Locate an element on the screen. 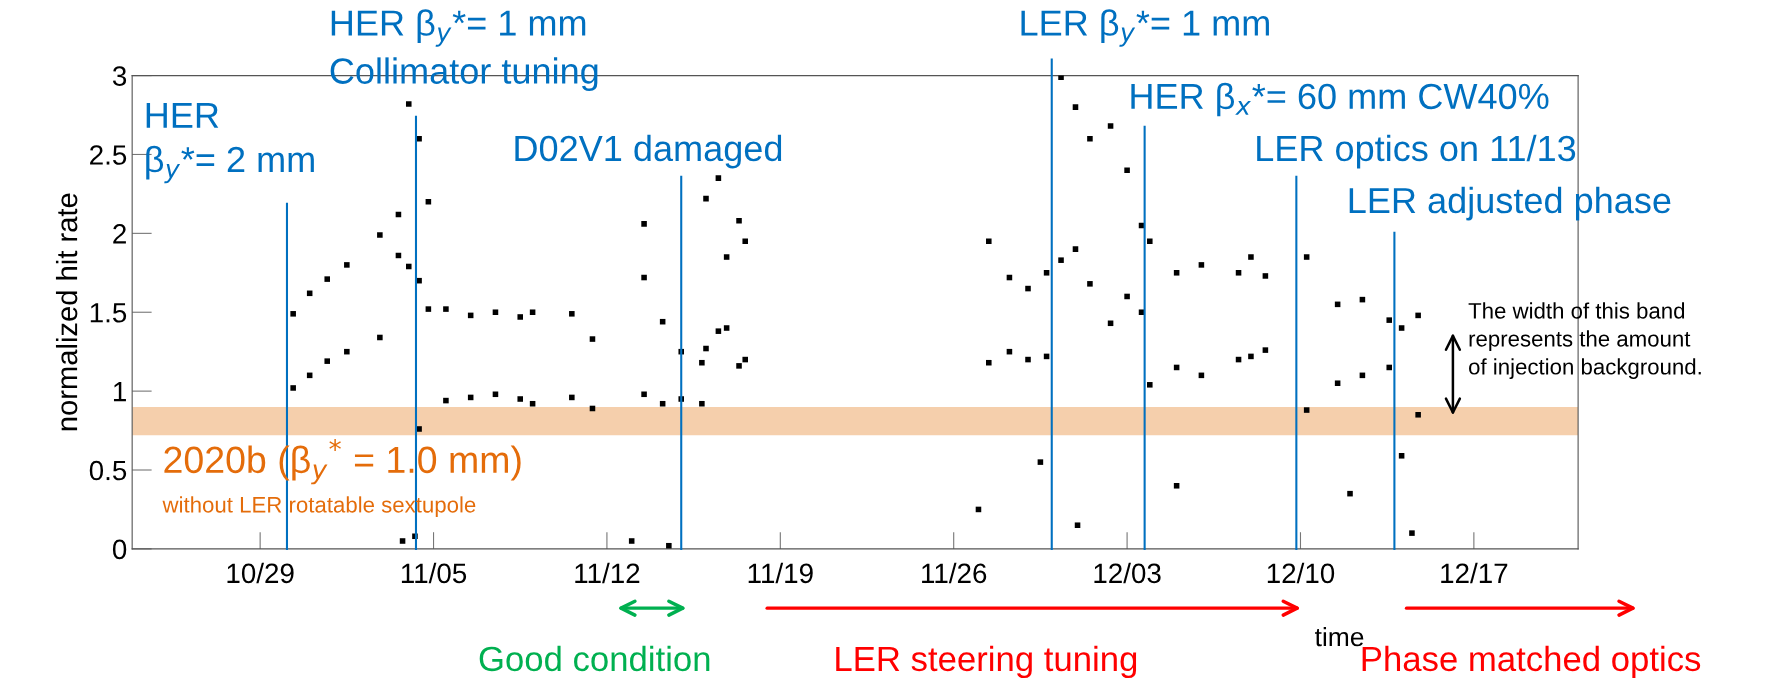  x-tick-label: 12/03 is located at coordinates (1127, 573).